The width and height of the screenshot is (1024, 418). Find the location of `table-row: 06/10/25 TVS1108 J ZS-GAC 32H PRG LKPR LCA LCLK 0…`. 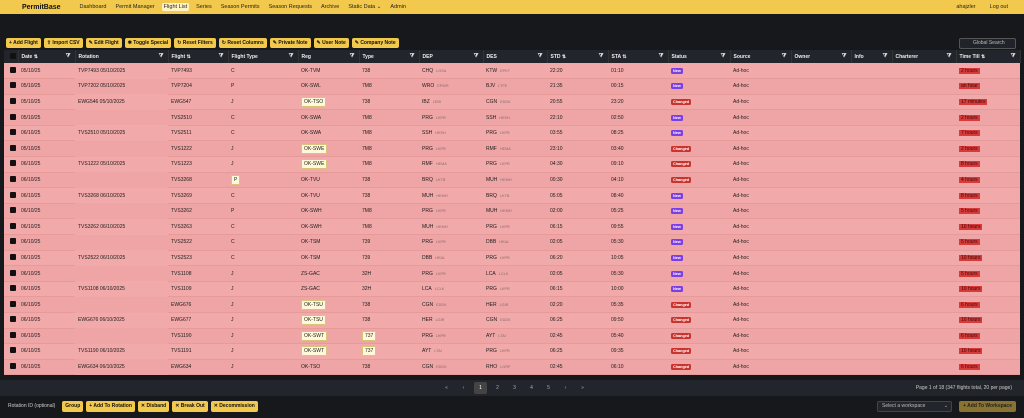

table-row: 06/10/25 TVS1108 J ZS-GAC 32H PRG LKPR LCA LCLK 0… is located at coordinates (512, 273).